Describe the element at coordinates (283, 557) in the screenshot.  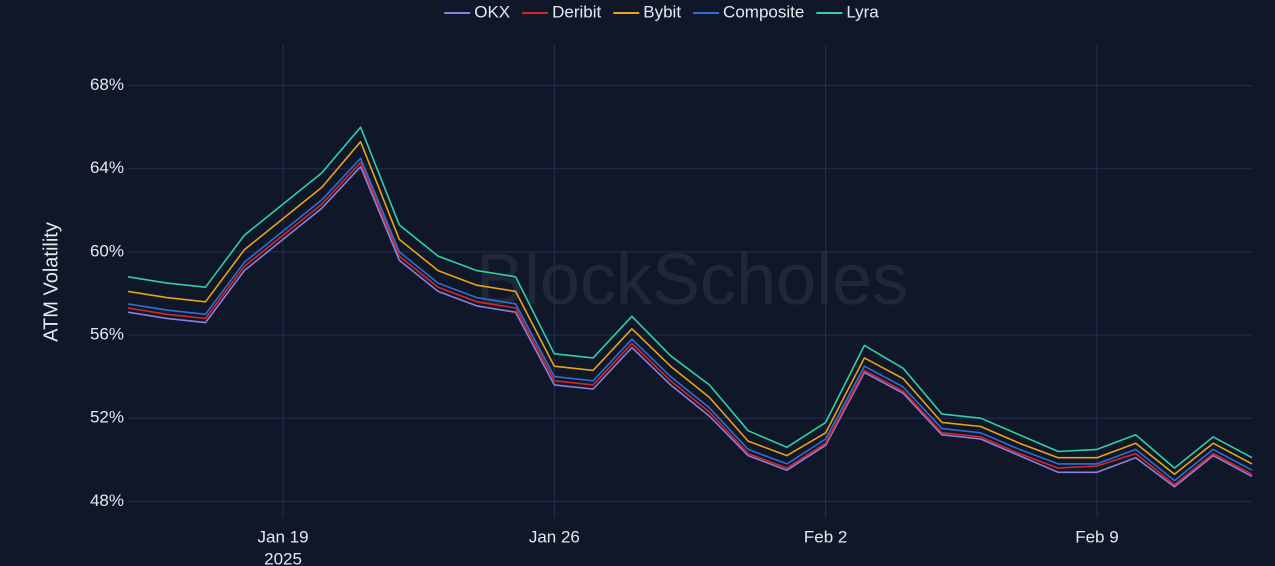
I see `x-year-label: 2025` at that location.